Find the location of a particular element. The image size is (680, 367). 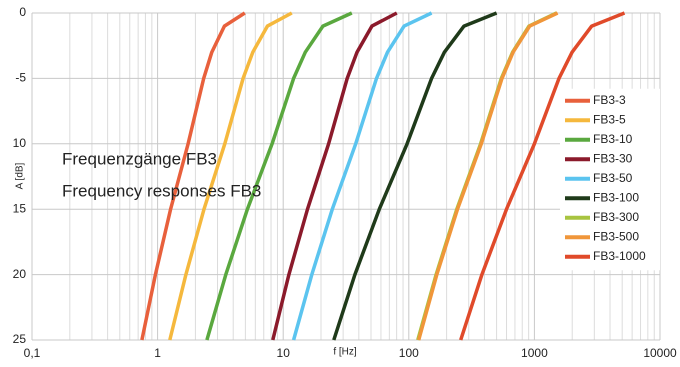

y-tick-label: -5 is located at coordinates (20, 78).